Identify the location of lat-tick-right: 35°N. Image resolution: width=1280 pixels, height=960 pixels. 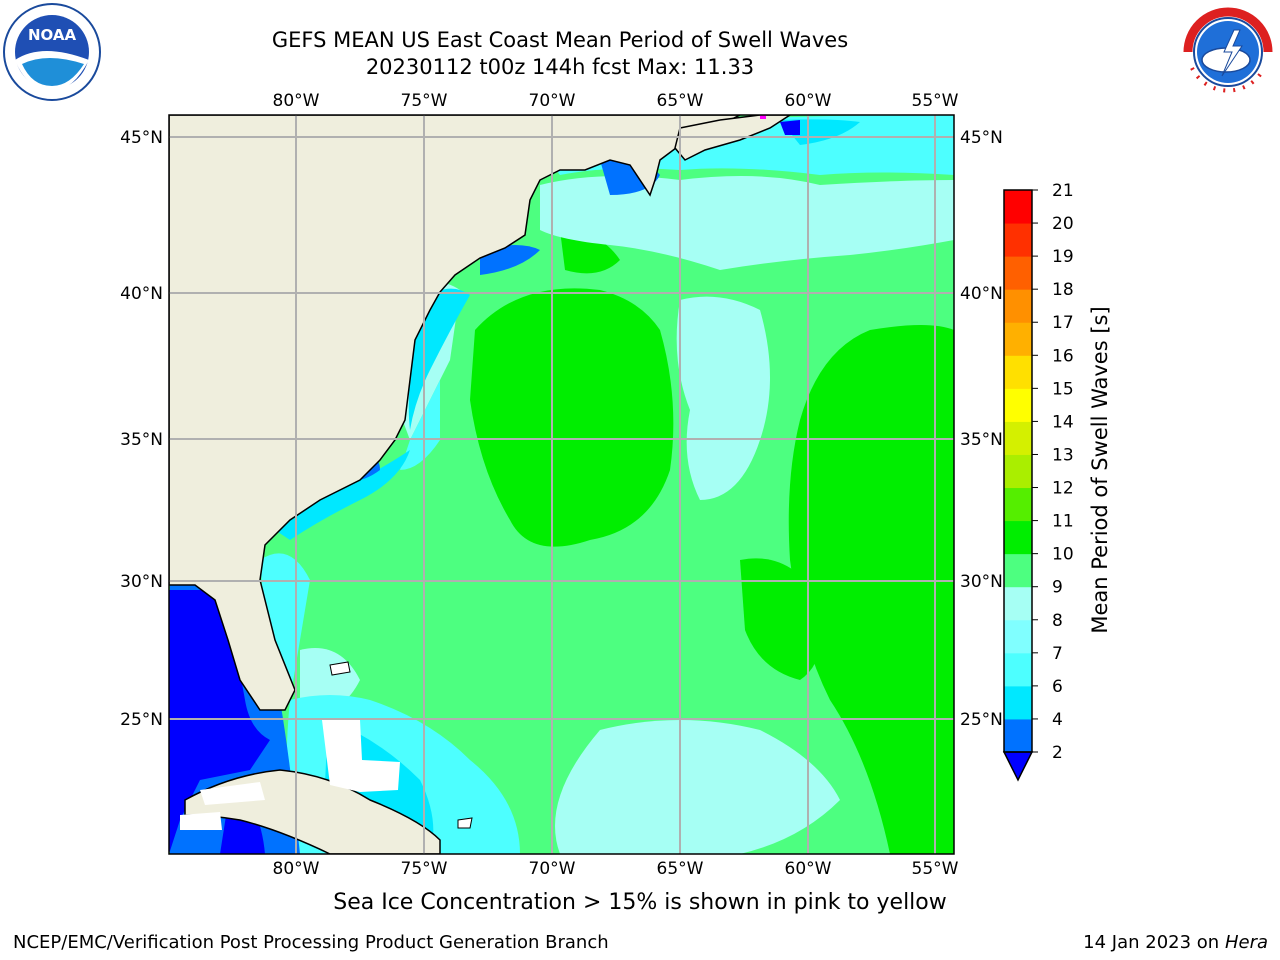
(981, 440).